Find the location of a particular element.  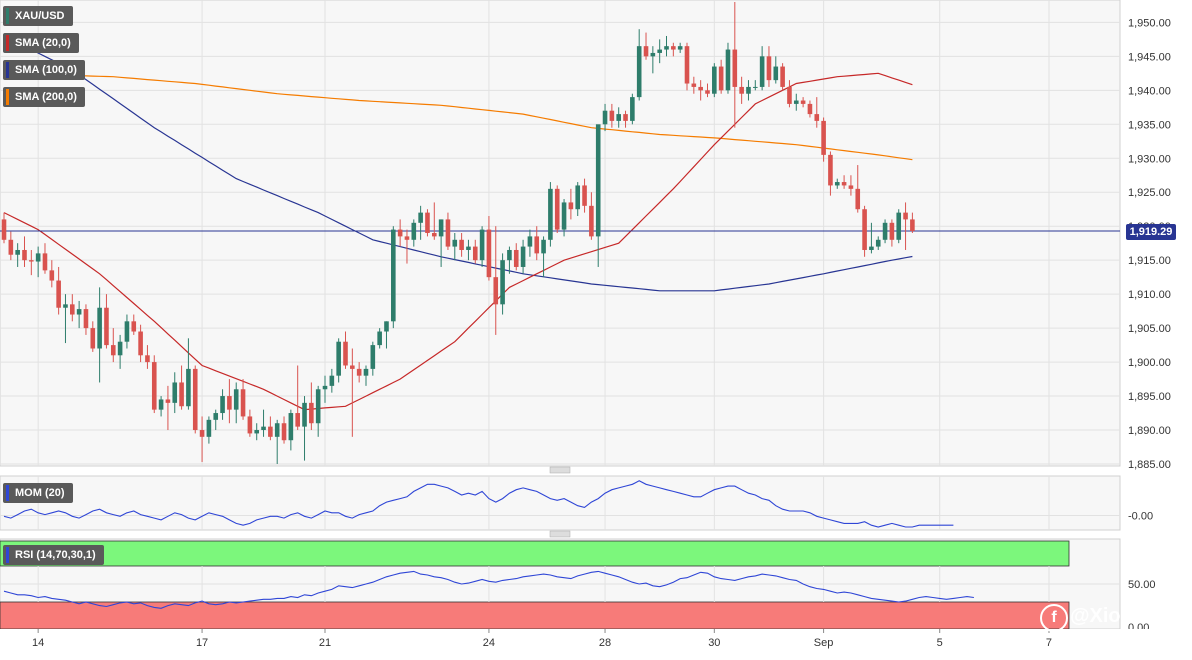

symbol-label: XAU/USD is located at coordinates (40, 16).